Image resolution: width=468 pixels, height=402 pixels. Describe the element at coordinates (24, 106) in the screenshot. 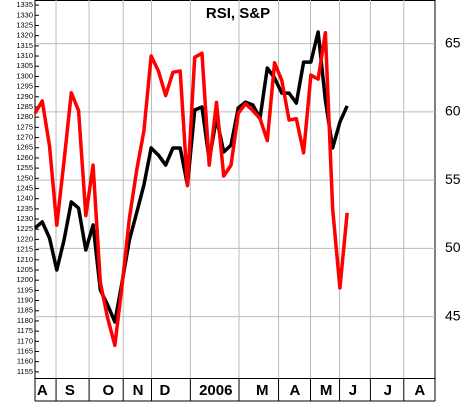

I see `y-tick-label: 1285` at that location.